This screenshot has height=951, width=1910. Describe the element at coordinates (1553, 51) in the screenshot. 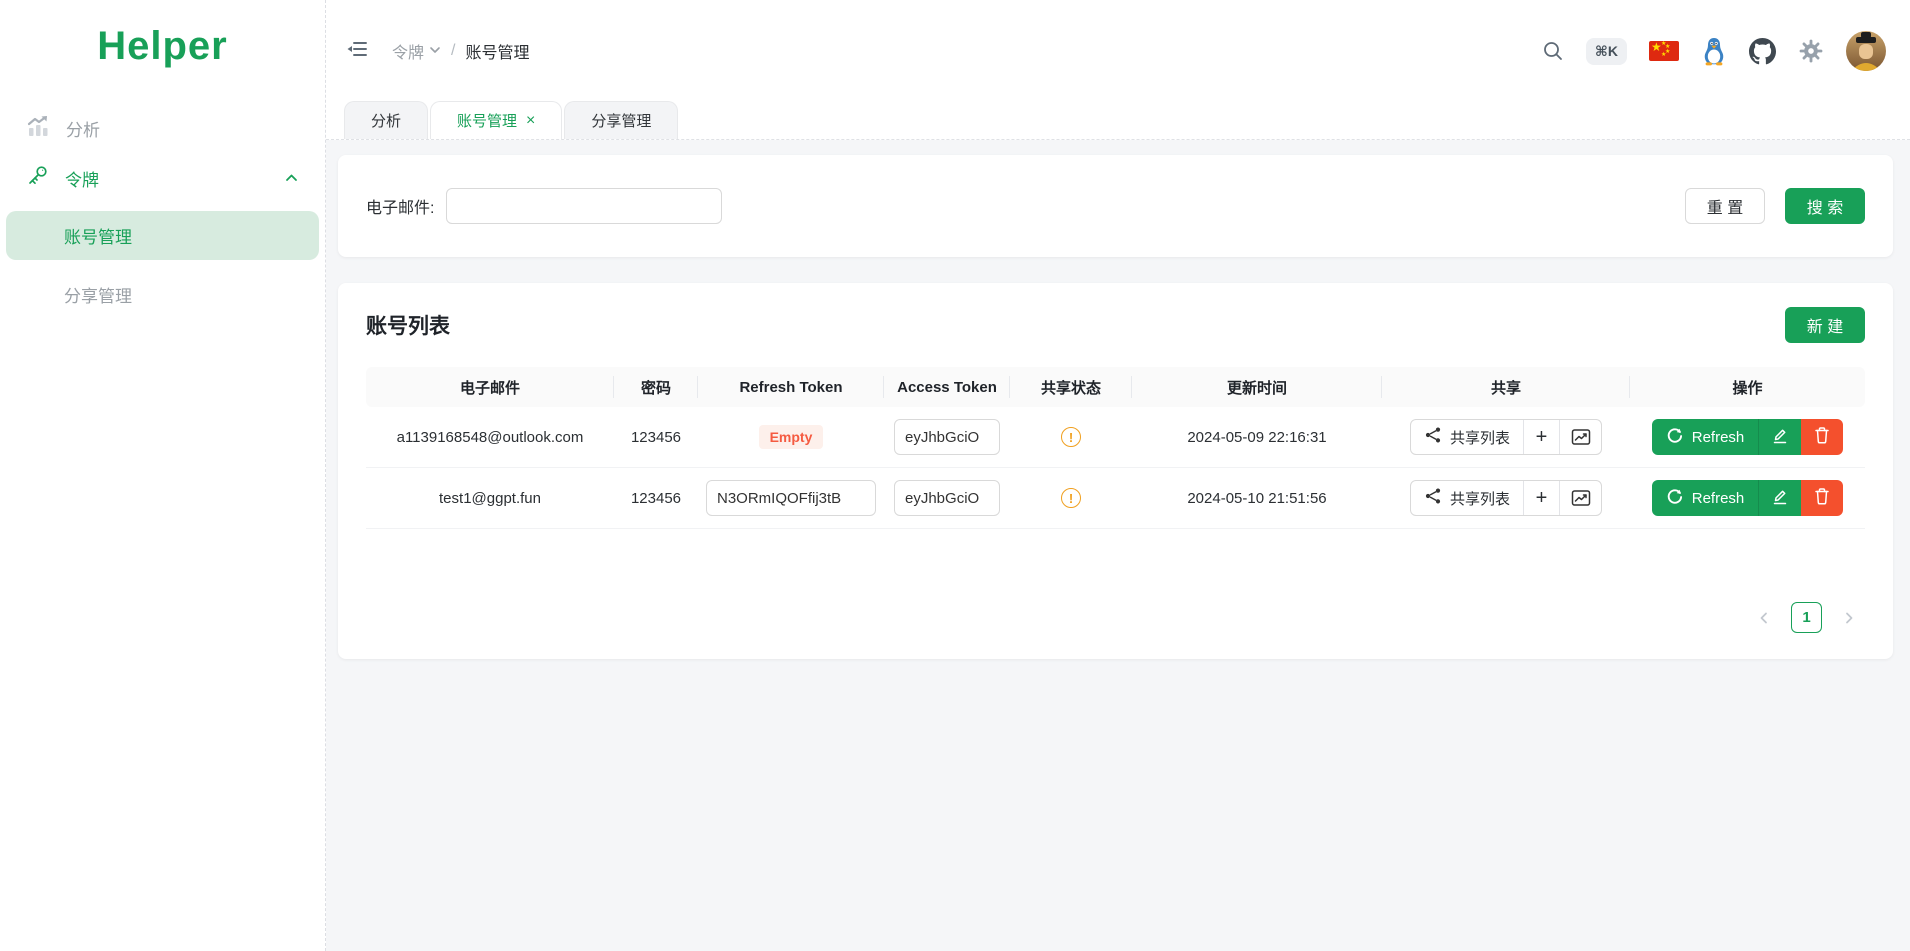

I see `search-icon` at that location.